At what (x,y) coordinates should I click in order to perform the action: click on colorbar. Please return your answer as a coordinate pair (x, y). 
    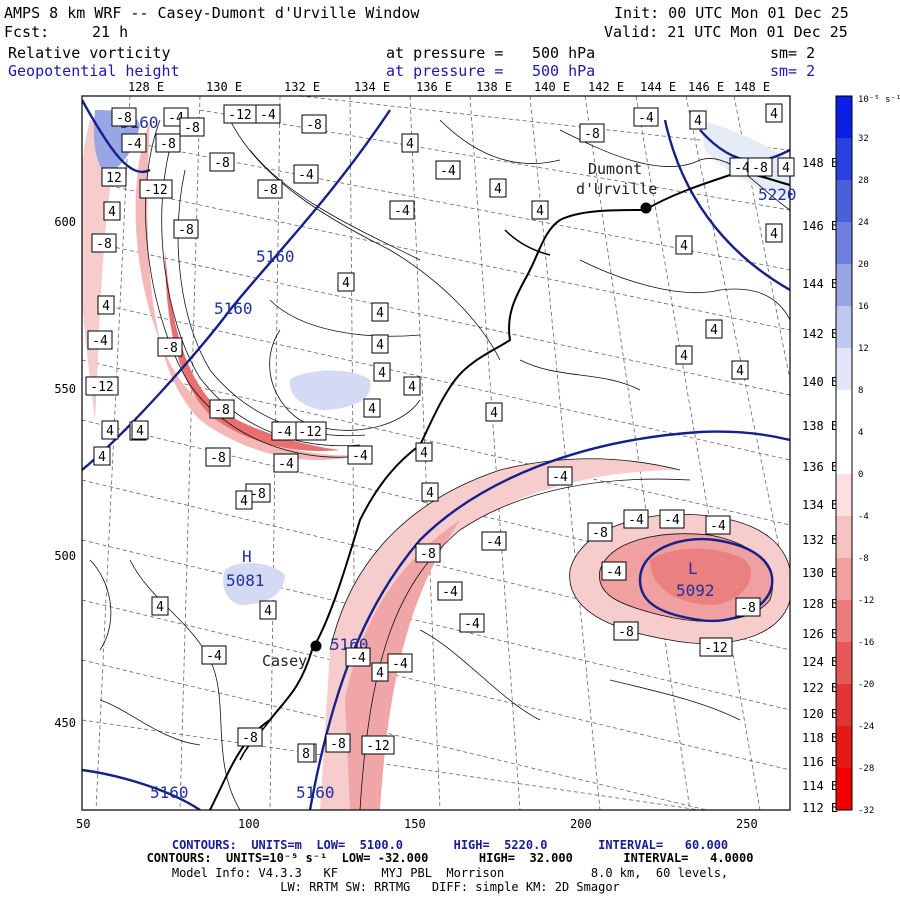
    Looking at the image, I should click on (844, 453).